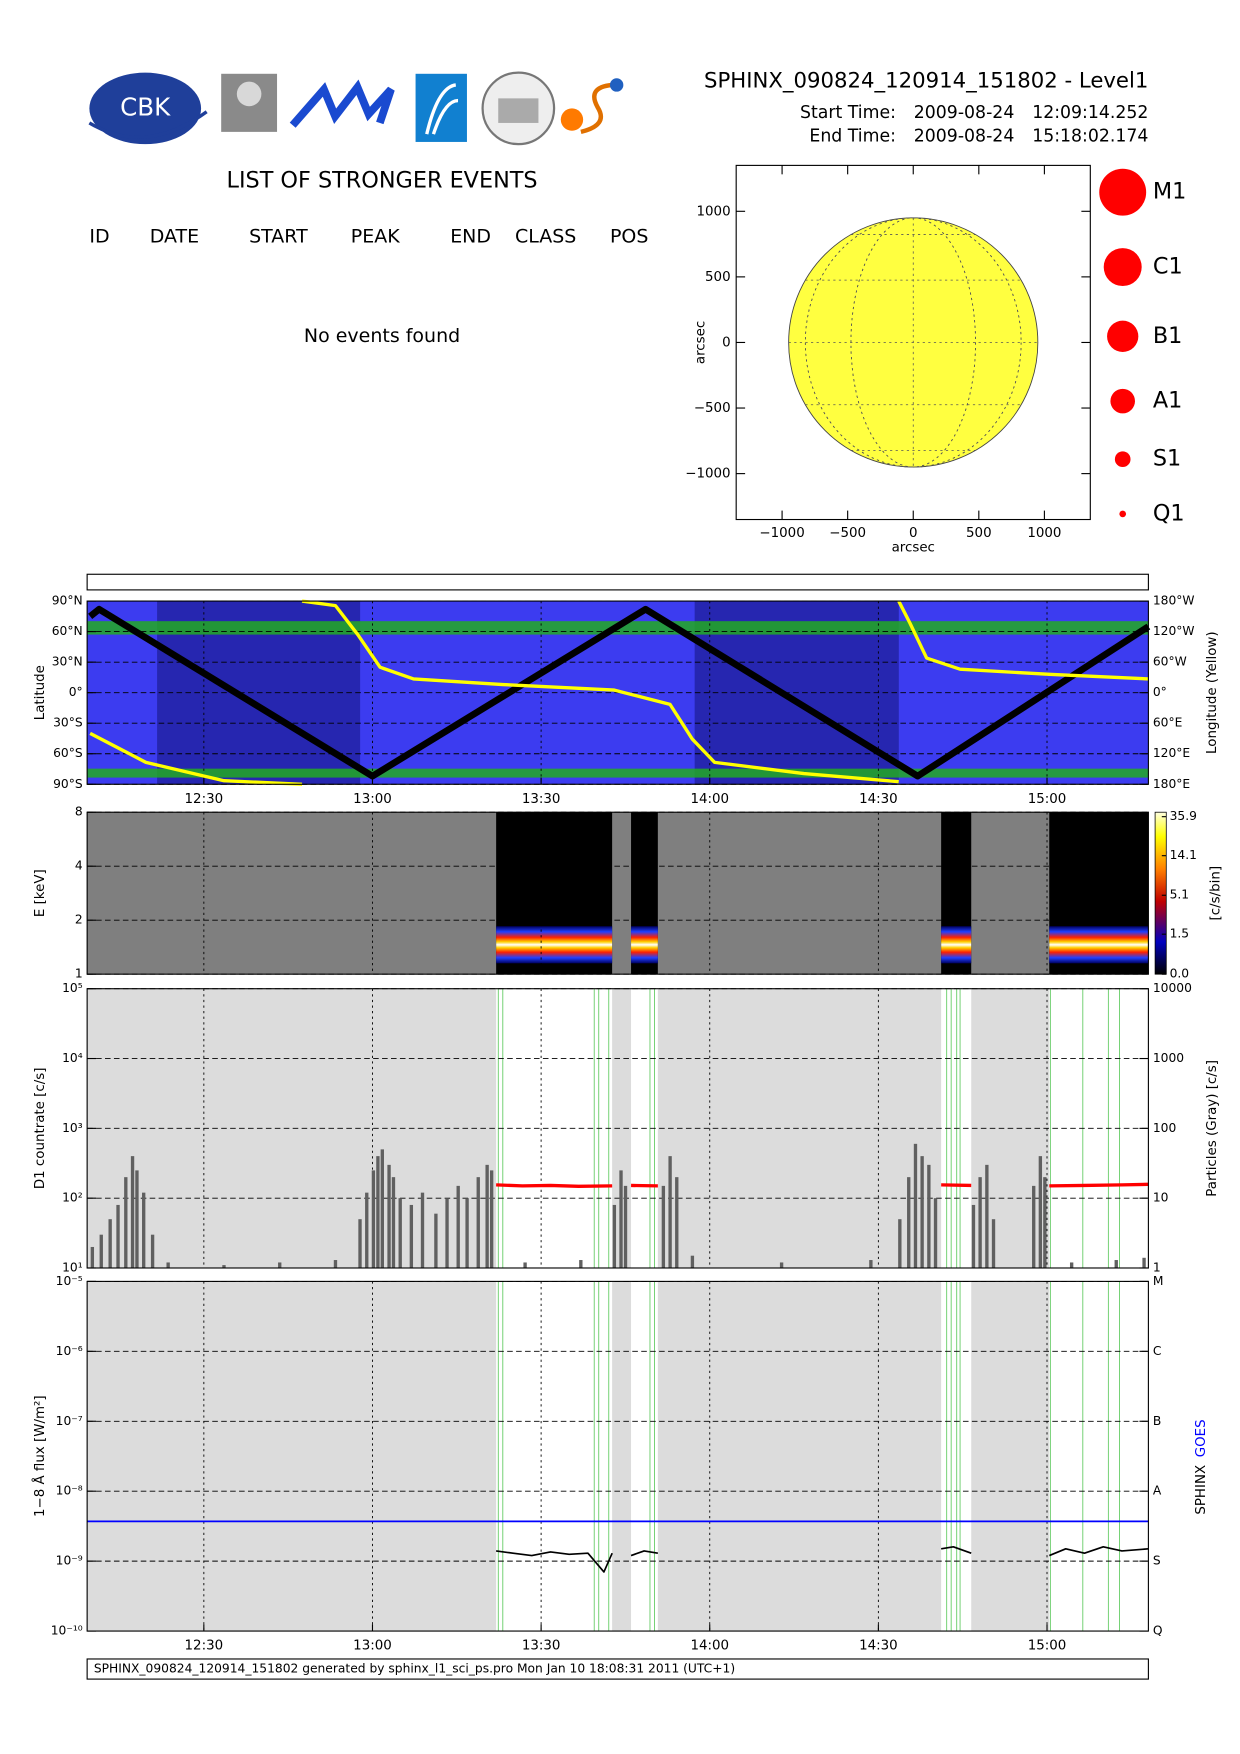  I want to click on x-axis-label: arcsec, so click(913, 547).